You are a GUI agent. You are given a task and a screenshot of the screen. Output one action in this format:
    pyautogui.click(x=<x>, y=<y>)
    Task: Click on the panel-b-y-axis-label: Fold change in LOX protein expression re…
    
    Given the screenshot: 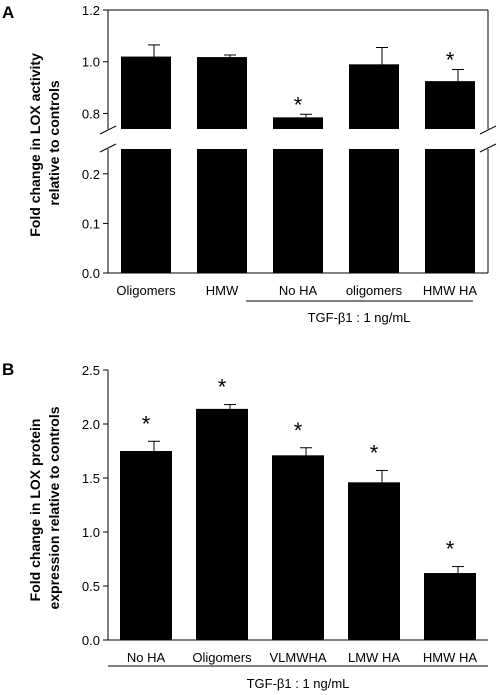 What is the action you would take?
    pyautogui.click(x=44, y=507)
    